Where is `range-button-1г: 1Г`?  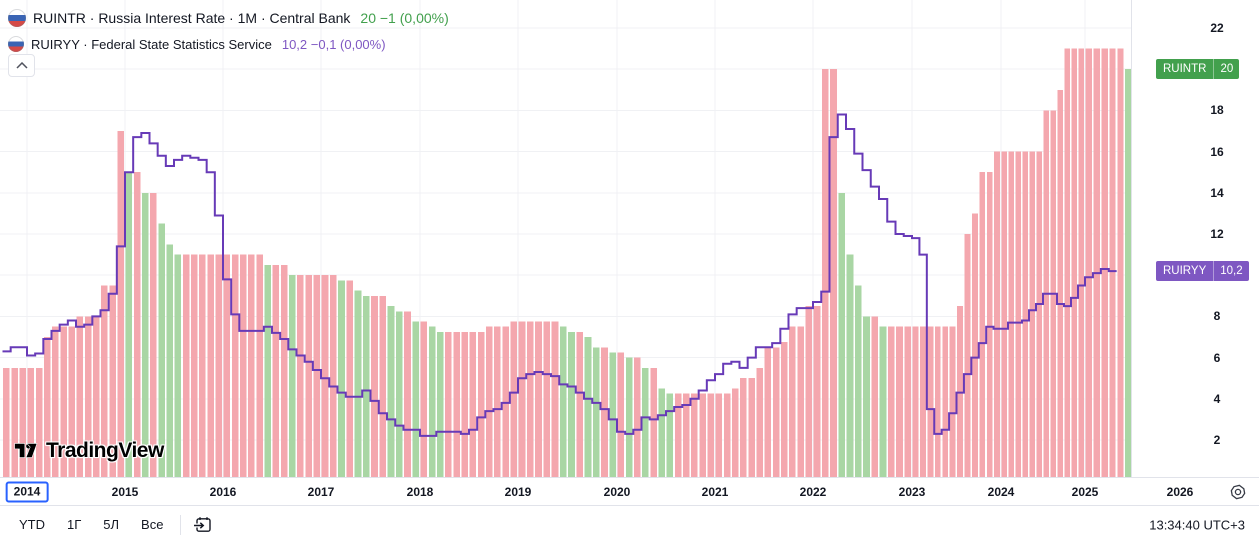 range-button-1г: 1Г is located at coordinates (74, 524).